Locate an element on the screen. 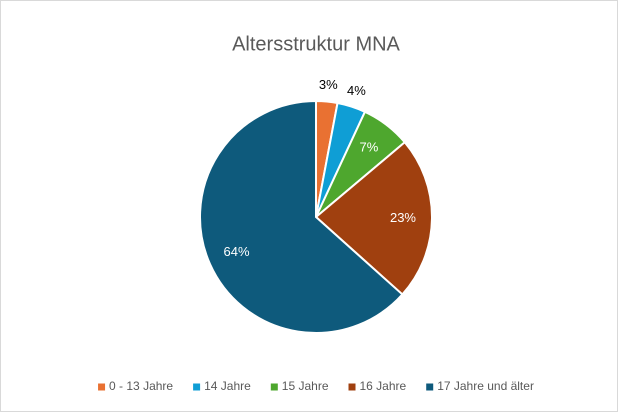 The image size is (619, 413). legend-label: 15 Jahre is located at coordinates (305, 386).